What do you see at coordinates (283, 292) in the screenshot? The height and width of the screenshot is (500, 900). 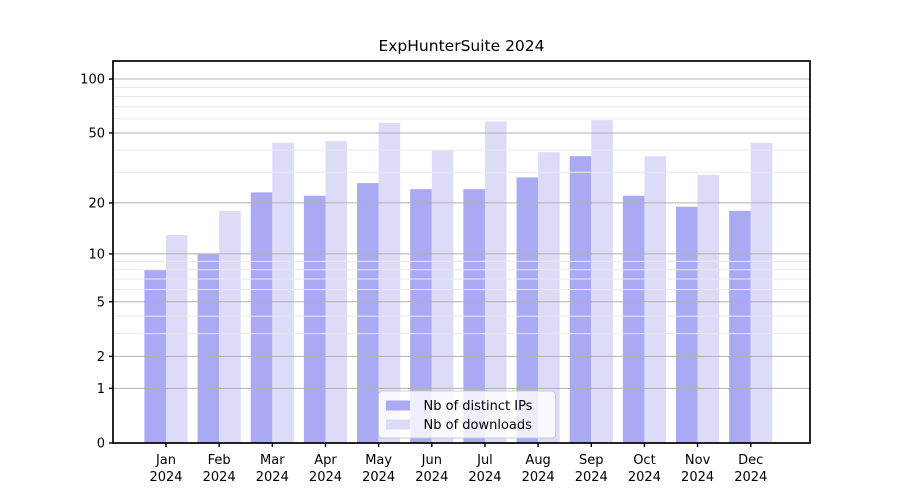 I see `bar-downloads-mar` at bounding box center [283, 292].